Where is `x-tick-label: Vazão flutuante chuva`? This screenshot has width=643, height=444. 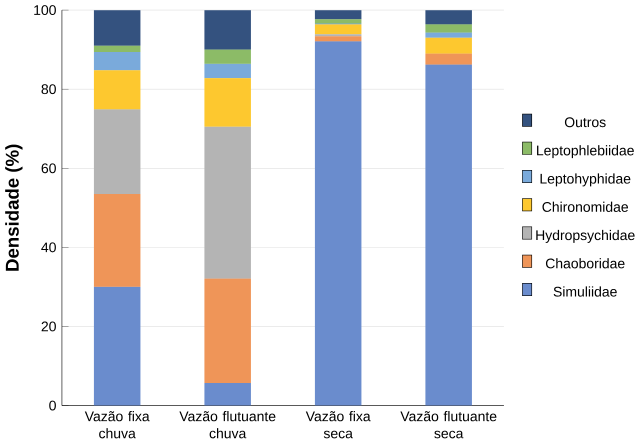 x-tick-label: Vazão flutuante chuva is located at coordinates (227, 425).